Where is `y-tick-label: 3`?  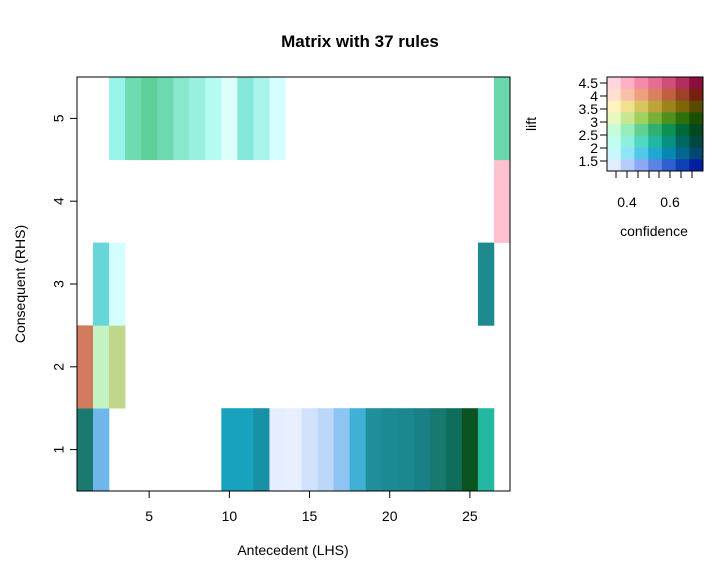 y-tick-label: 3 is located at coordinates (59, 284).